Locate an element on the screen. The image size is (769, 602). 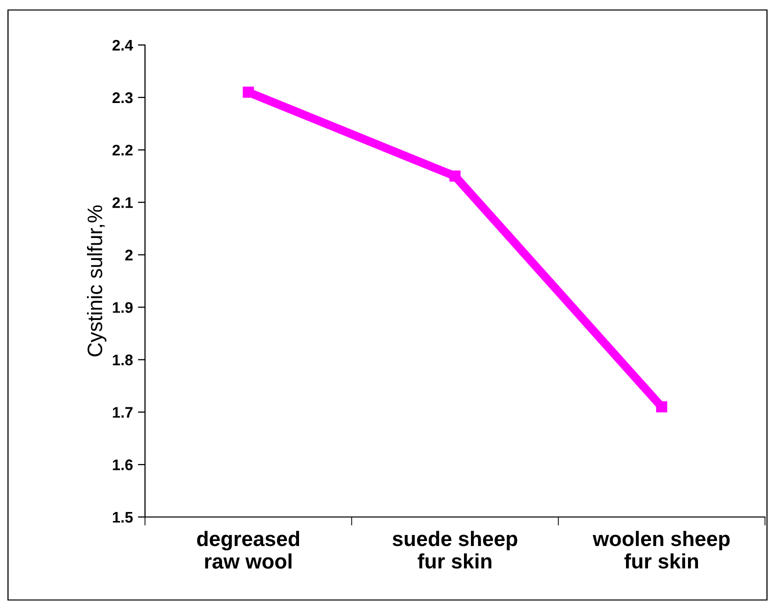
y-tick-label: 2.3 is located at coordinates (122, 98).